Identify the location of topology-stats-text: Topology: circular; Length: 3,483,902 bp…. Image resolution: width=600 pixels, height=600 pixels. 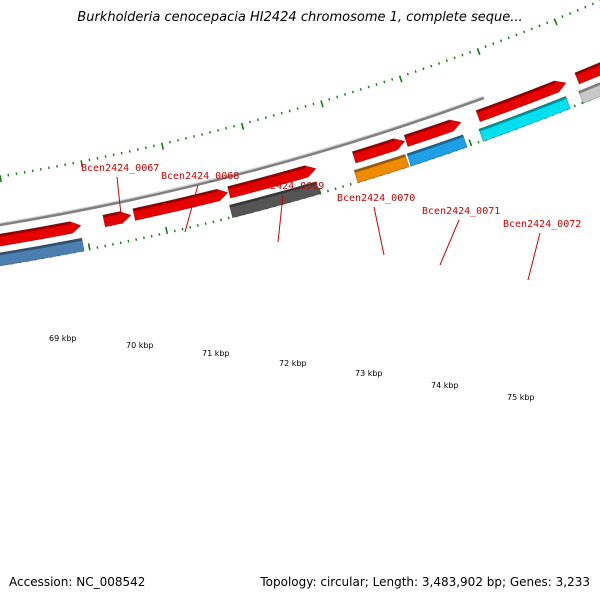
(425, 582).